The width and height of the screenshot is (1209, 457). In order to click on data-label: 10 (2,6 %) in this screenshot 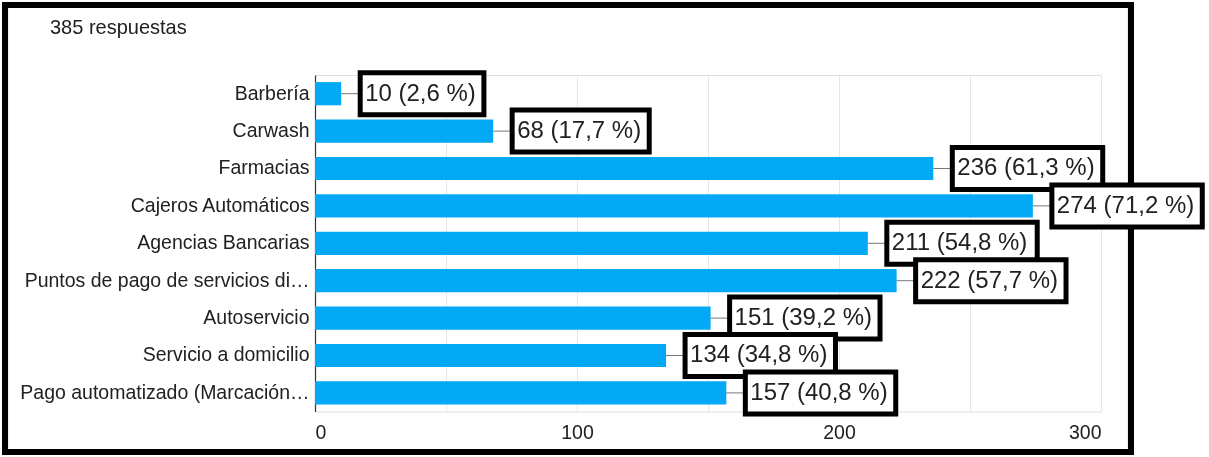, I will do `click(420, 92)`.